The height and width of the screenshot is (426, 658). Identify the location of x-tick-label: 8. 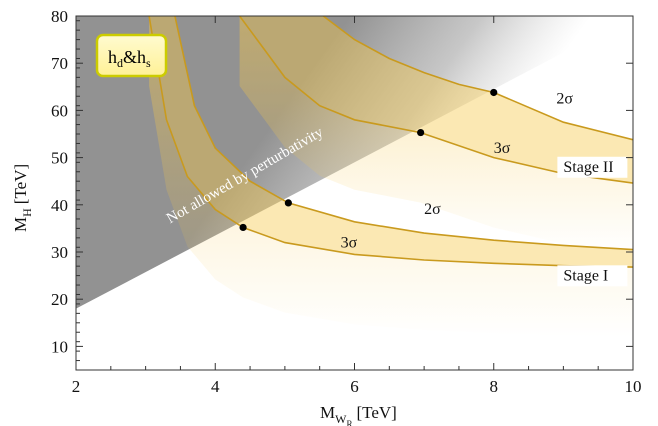
(494, 386).